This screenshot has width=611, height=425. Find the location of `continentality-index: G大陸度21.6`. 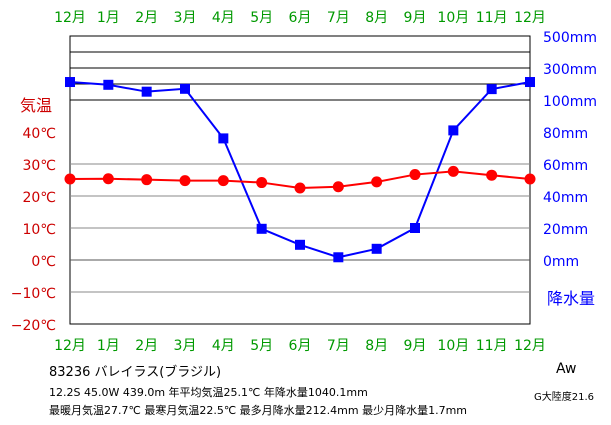

continentality-index: G大陸度21.6 is located at coordinates (564, 397).